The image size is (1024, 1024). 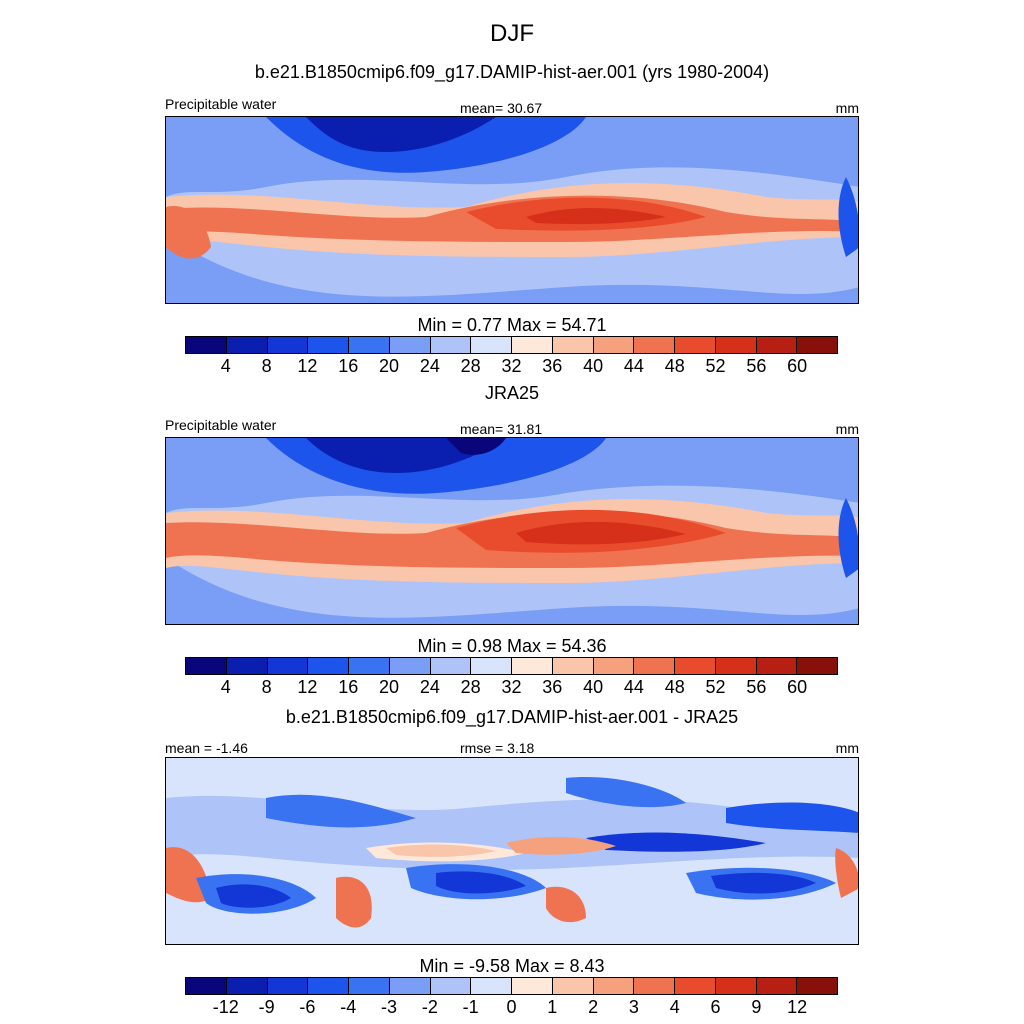 What do you see at coordinates (501, 108) in the screenshot?
I see `panel1-mean-label: mean= 30.67` at bounding box center [501, 108].